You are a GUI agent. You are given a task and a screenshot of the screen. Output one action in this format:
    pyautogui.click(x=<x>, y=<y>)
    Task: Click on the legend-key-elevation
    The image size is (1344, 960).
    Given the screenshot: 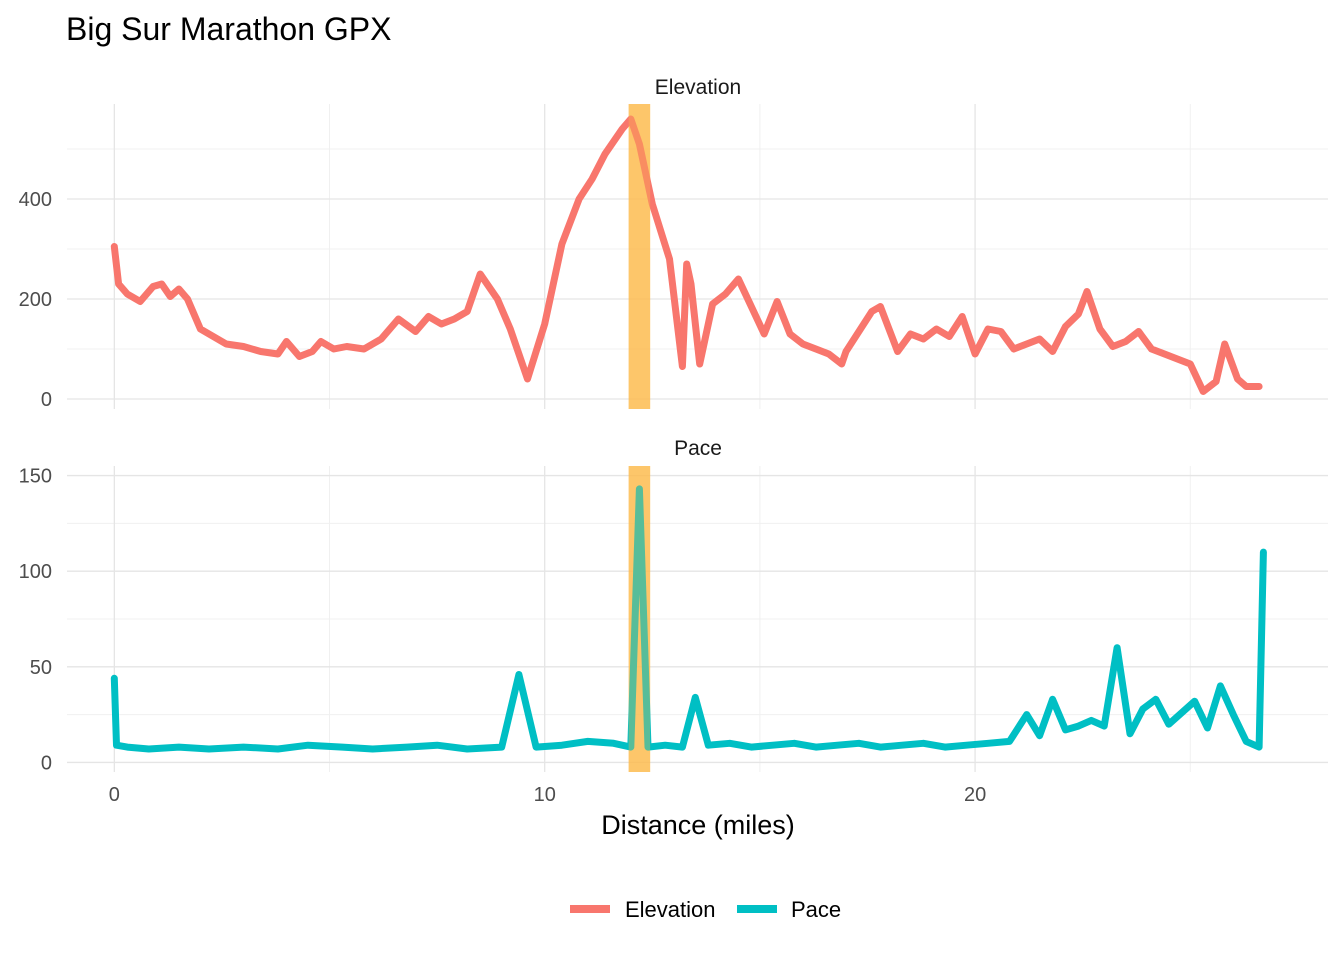 What is the action you would take?
    pyautogui.click(x=590, y=909)
    